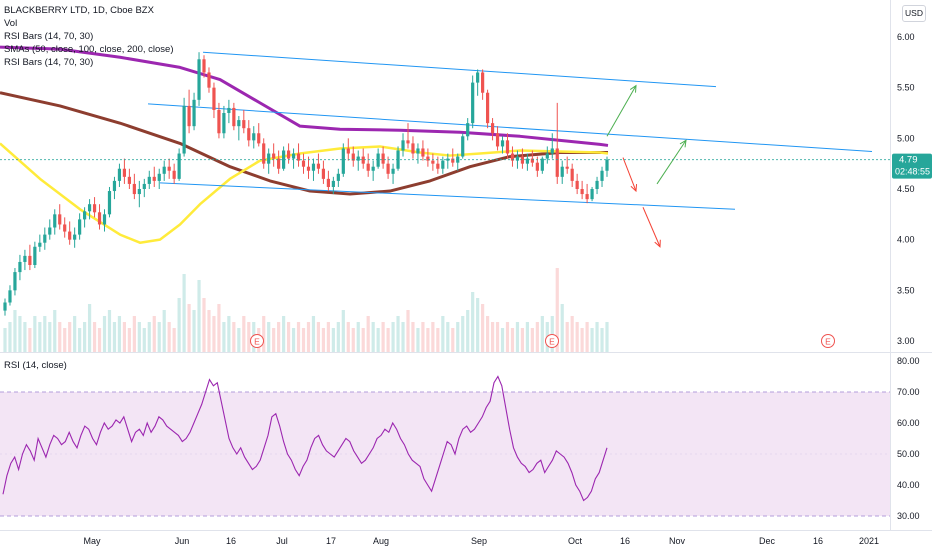  I want to click on rsi-tick-label: 70.00, so click(908, 392).